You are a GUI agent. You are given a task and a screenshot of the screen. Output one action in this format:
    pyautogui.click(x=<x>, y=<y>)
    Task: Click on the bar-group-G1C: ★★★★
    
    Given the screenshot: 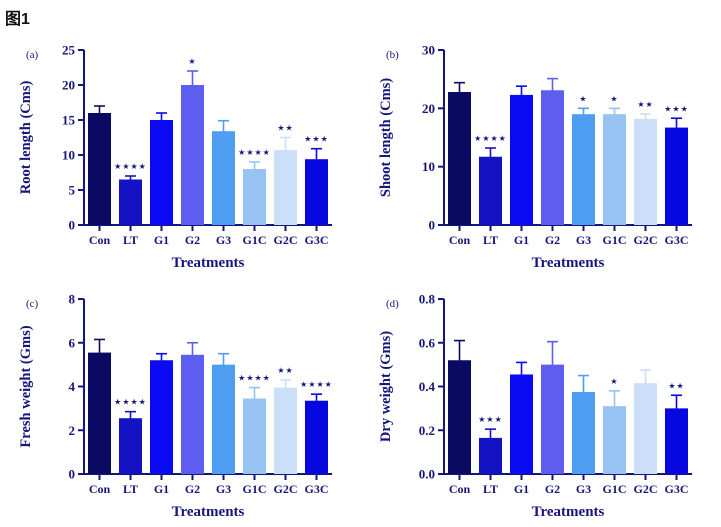 What is the action you would take?
    pyautogui.click(x=254, y=186)
    